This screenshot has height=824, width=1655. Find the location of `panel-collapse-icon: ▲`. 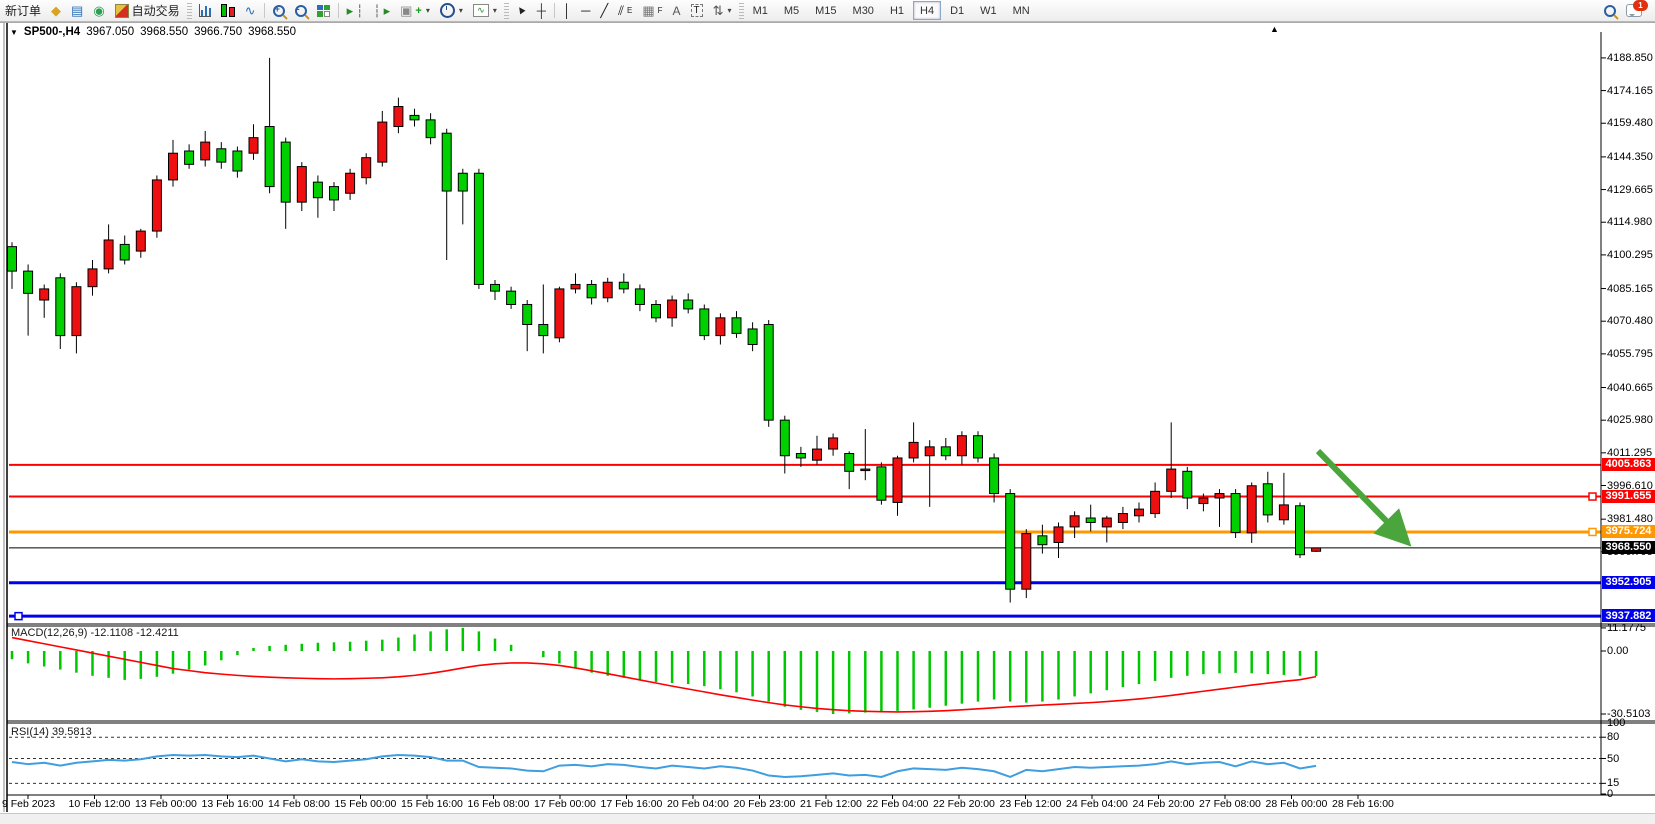

panel-collapse-icon: ▲ is located at coordinates (1274, 29).